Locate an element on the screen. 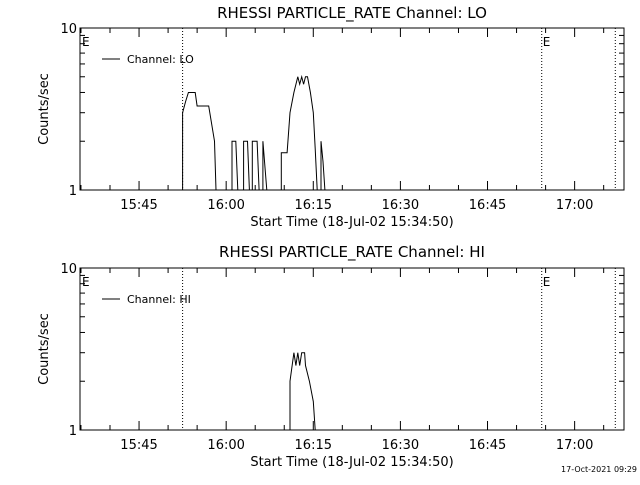  legend-entry: Channel: HI is located at coordinates (159, 299).